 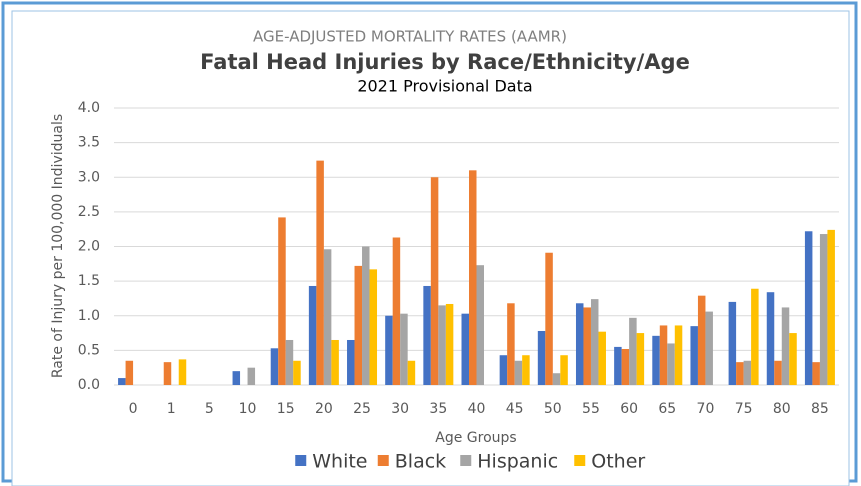 What do you see at coordinates (248, 409) in the screenshot?
I see `x-tick-label: 10` at bounding box center [248, 409].